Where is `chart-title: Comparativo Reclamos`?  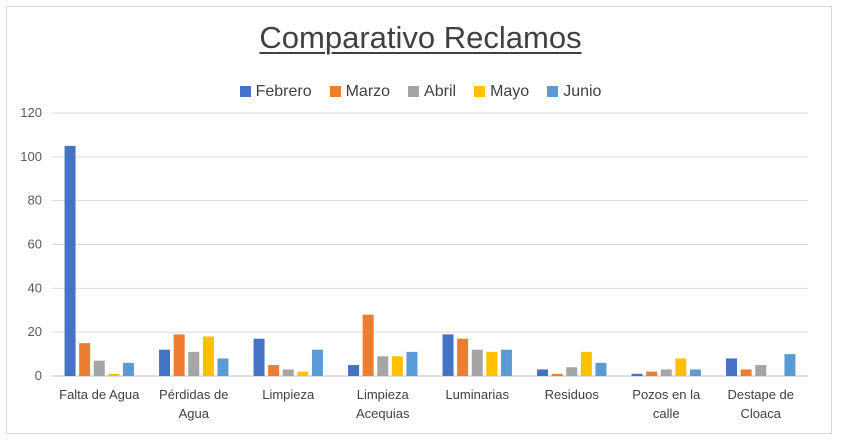 chart-title: Comparativo Reclamos is located at coordinates (420, 37).